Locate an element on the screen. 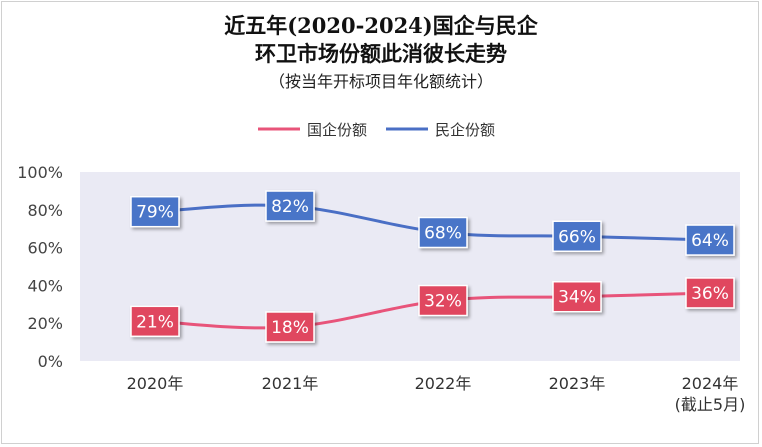 The height and width of the screenshot is (447, 762). chart-title-line2: 环卫市场份额此消彼长走势 is located at coordinates (381, 53).